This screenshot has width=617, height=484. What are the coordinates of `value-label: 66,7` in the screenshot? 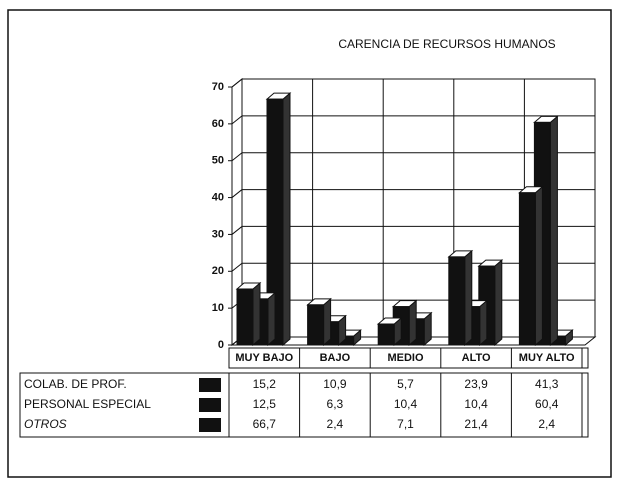 It's located at (265, 424).